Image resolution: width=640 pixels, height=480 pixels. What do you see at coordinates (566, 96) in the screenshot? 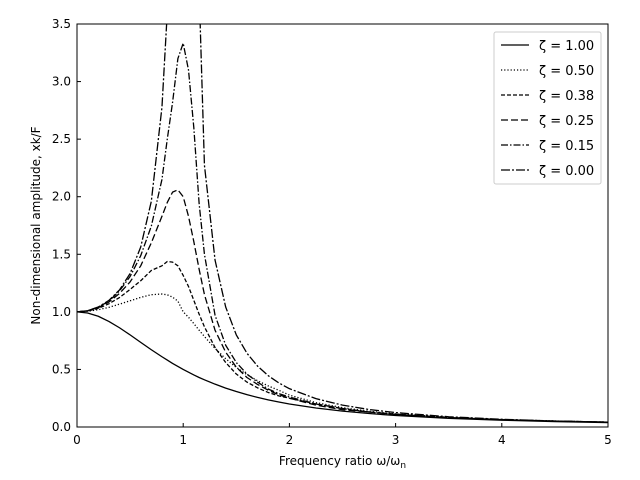
I see `legend-label-2: ζ = 0.38` at bounding box center [566, 96].